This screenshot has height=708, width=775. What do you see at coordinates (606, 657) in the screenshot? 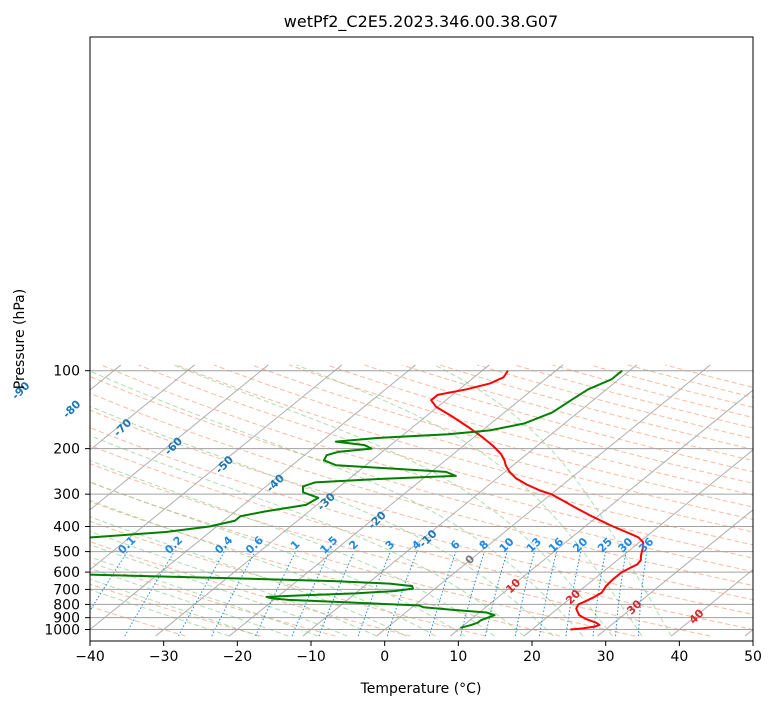
I see `x-tick-label: 30` at bounding box center [606, 657].